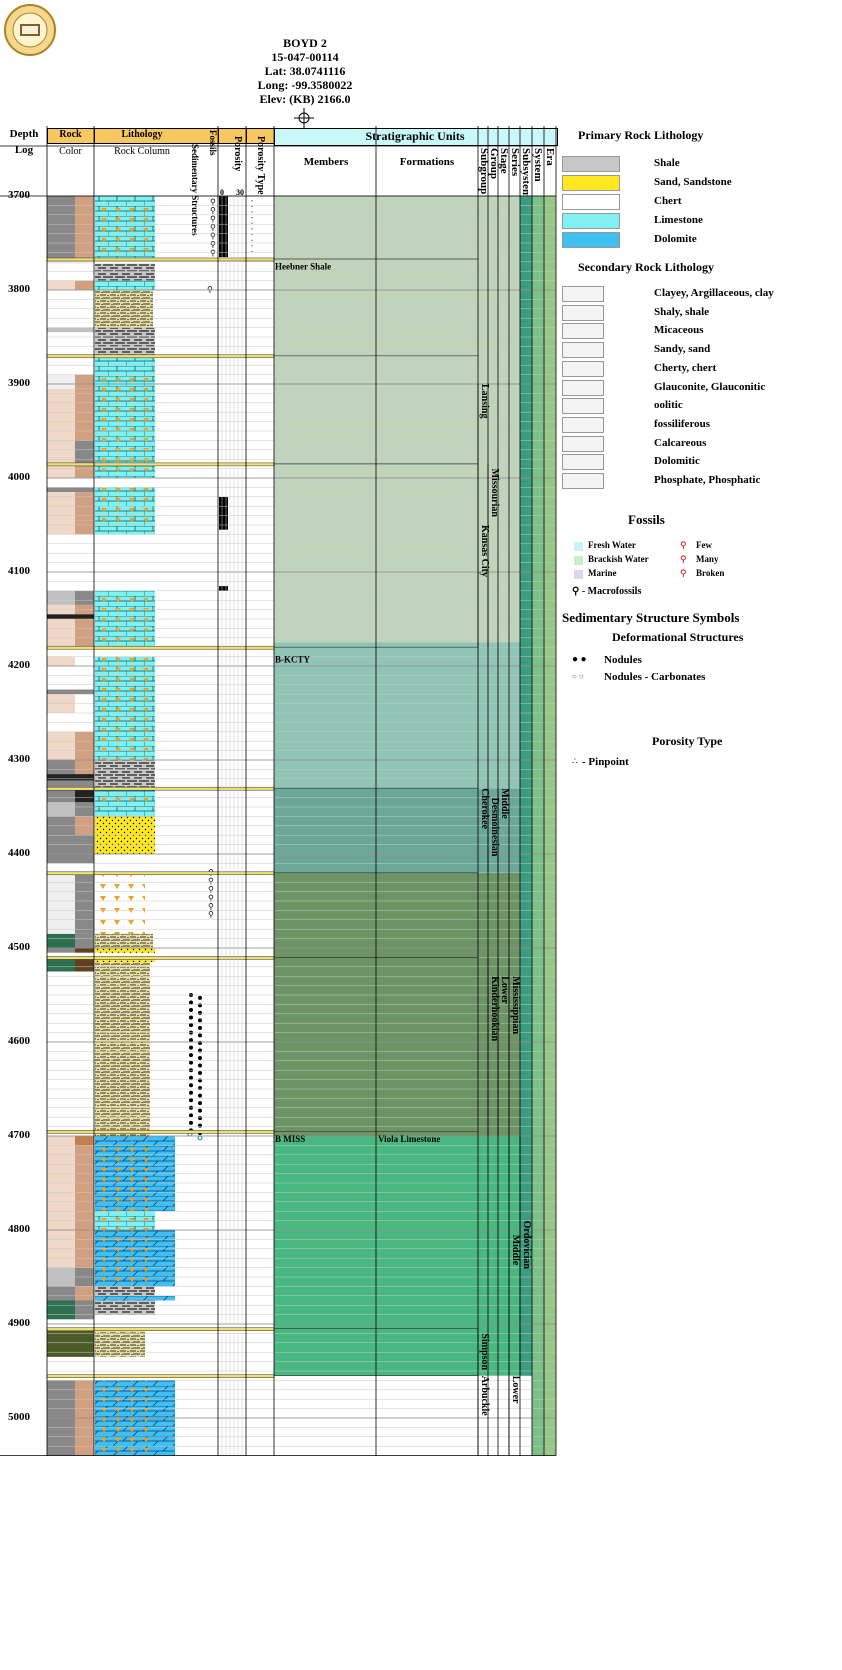  Describe the element at coordinates (326, 162) in the screenshot. I see `members-header: Members` at that location.